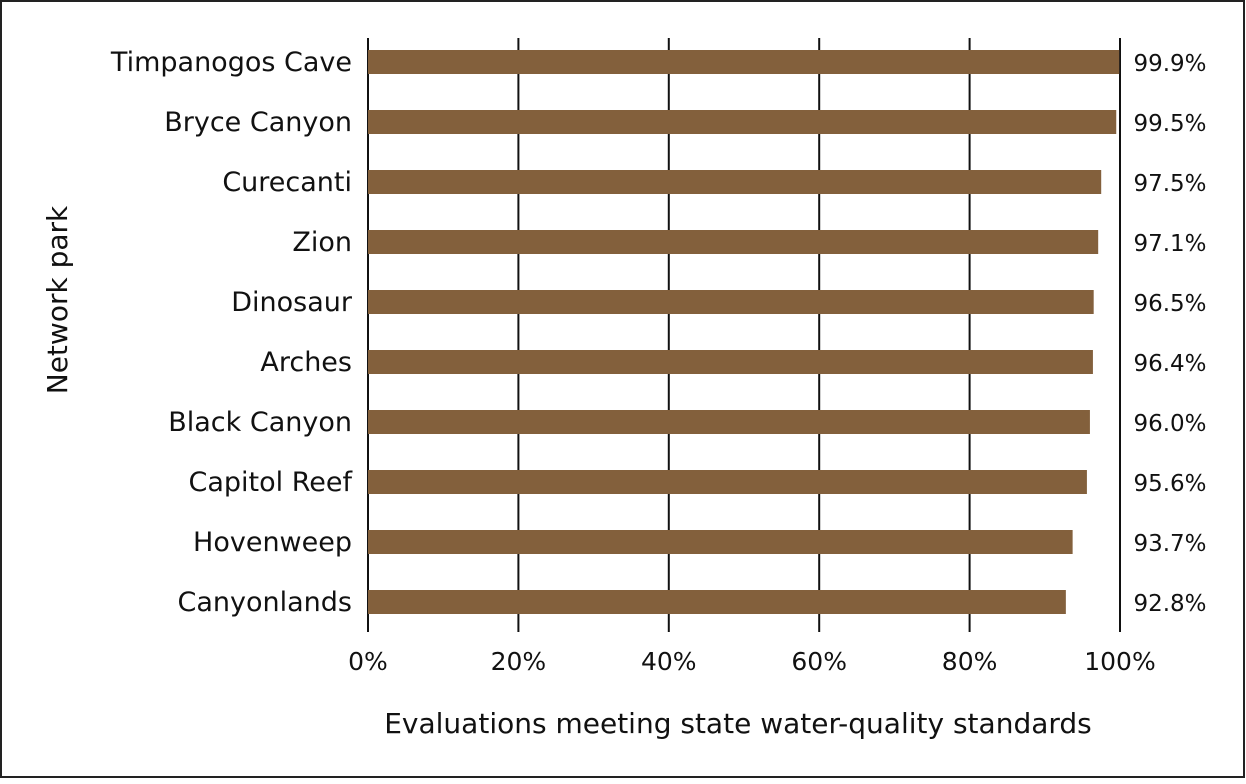  Describe the element at coordinates (1119, 661) in the screenshot. I see `x-tick-label: 100%` at that location.